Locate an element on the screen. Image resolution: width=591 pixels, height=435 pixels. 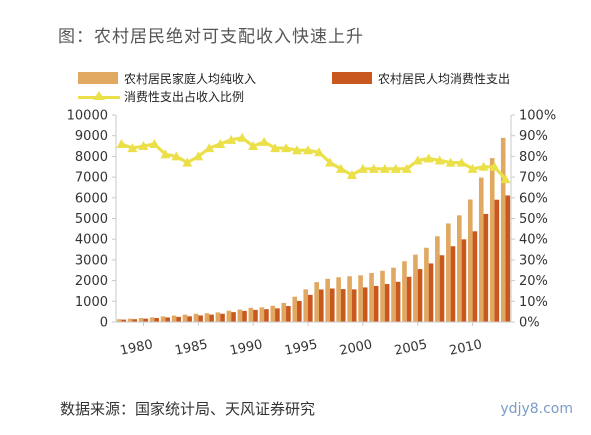
y-right-tick-label: 10% is located at coordinates (533, 302).